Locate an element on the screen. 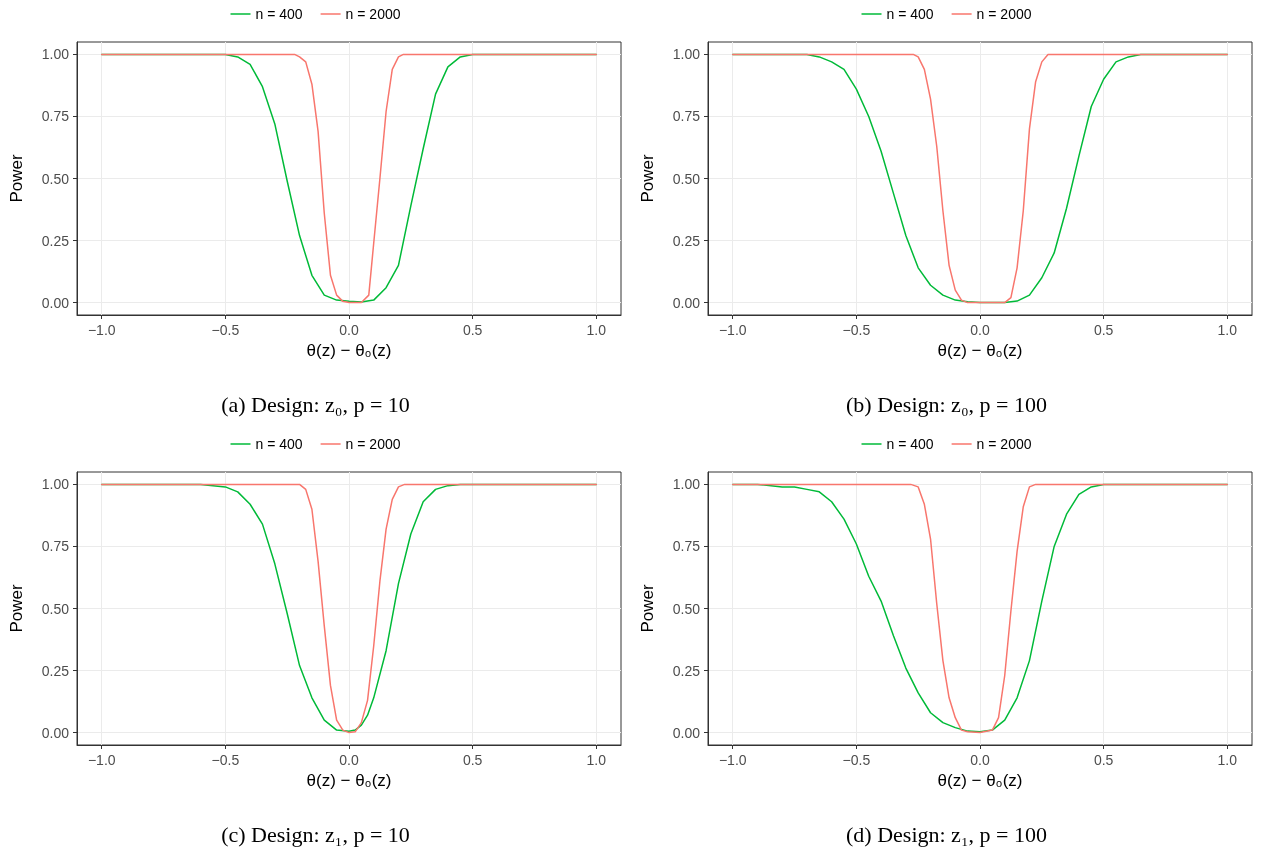  text: (a) Design: z₀, p = 10 is located at coordinates (315, 404).